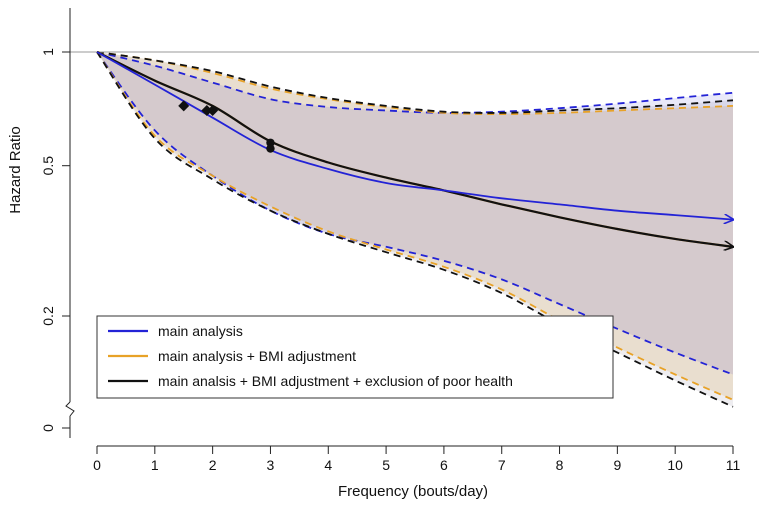 Image resolution: width=759 pixels, height=507 pixels. What do you see at coordinates (48, 316) in the screenshot?
I see `y-tick-label: 0.2` at bounding box center [48, 316].